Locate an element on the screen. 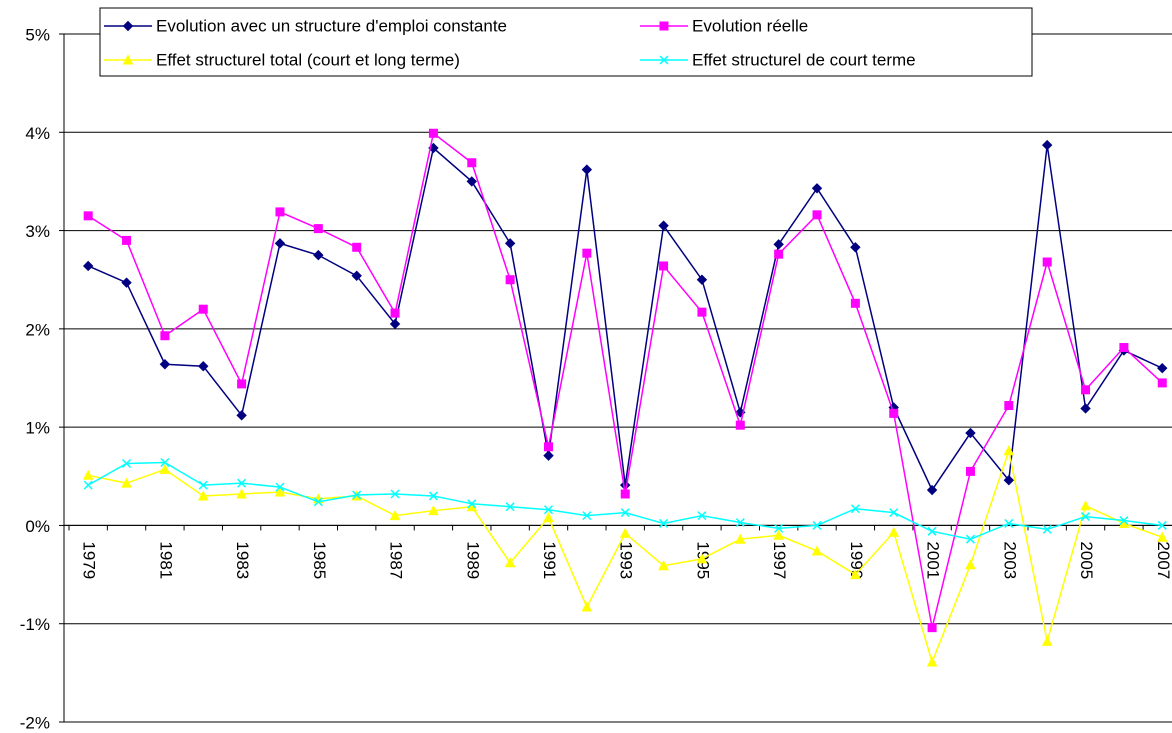 The image size is (1172, 733). y-tick-label: 0% is located at coordinates (37, 526).